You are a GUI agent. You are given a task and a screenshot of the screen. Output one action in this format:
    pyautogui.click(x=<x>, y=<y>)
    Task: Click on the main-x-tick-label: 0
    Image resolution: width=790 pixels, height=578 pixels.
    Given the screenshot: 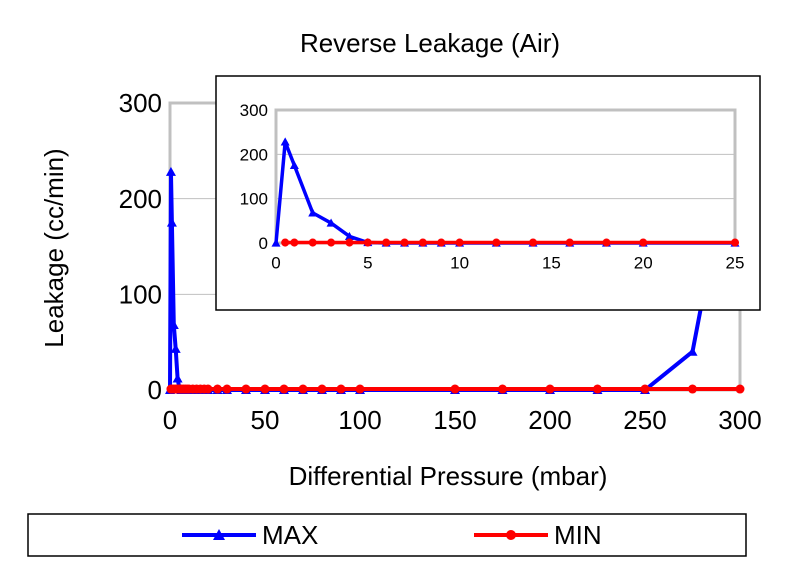 What is the action you would take?
    pyautogui.click(x=170, y=420)
    